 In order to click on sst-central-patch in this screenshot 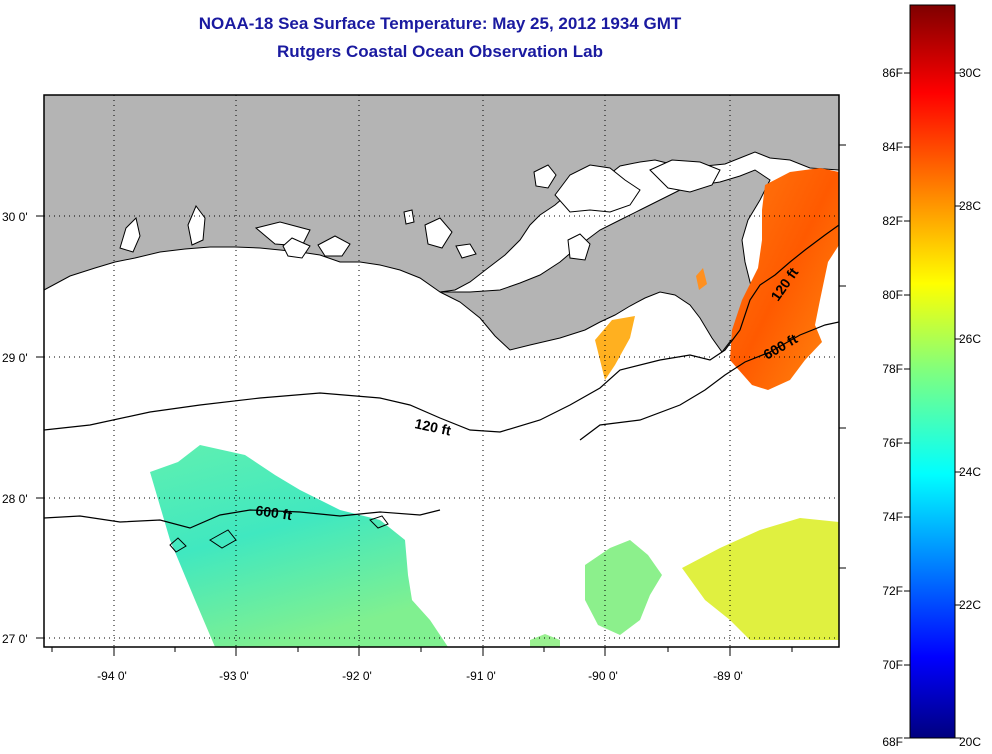, I will do `click(623, 587)`.